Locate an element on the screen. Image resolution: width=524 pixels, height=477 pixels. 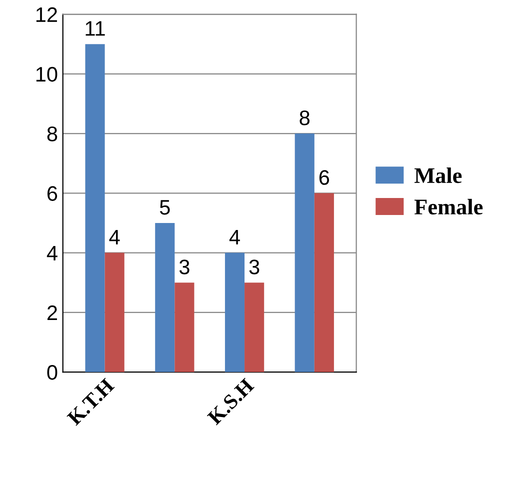
y-tick-label: 0 is located at coordinates (52, 372).